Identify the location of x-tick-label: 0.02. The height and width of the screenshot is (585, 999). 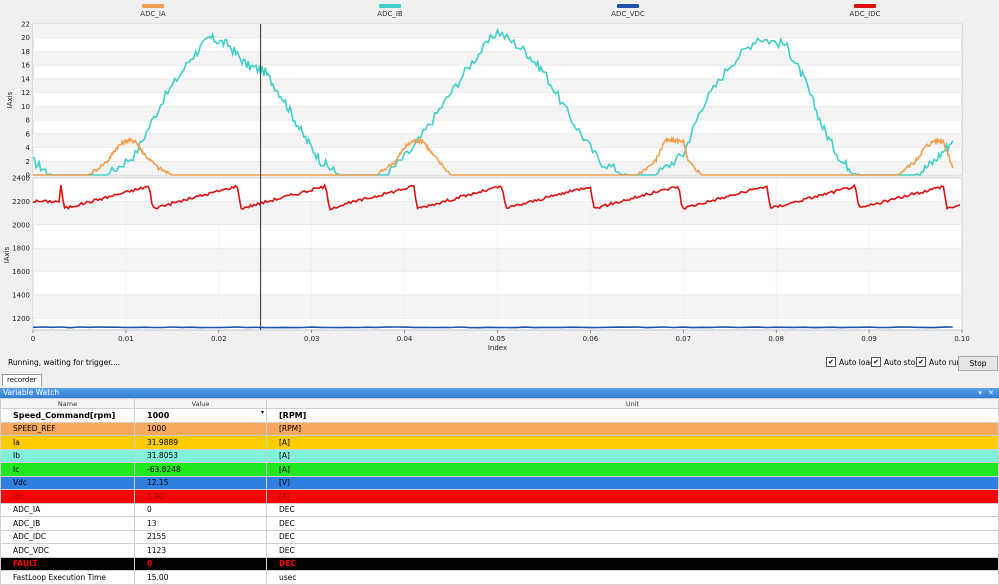
(219, 339).